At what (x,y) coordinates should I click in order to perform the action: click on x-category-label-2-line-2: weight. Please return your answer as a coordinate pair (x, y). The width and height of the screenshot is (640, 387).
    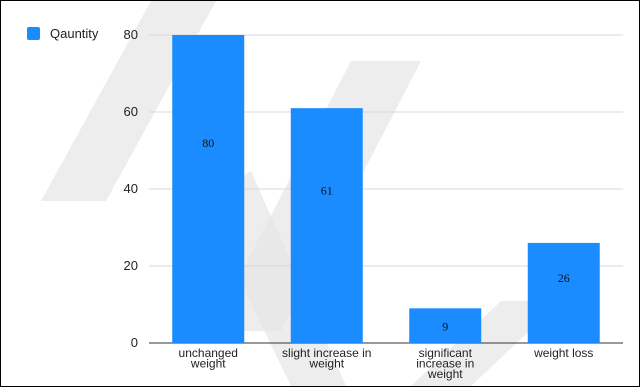
    Looking at the image, I should click on (445, 374).